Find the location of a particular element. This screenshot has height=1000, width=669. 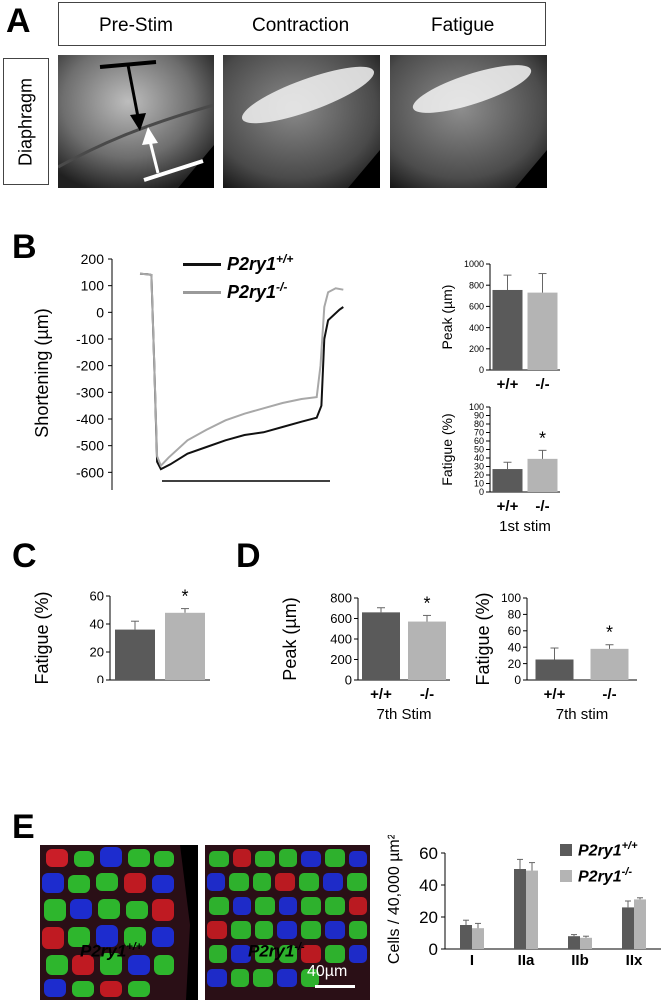

line-marker-black is located at coordinates (128, 64).